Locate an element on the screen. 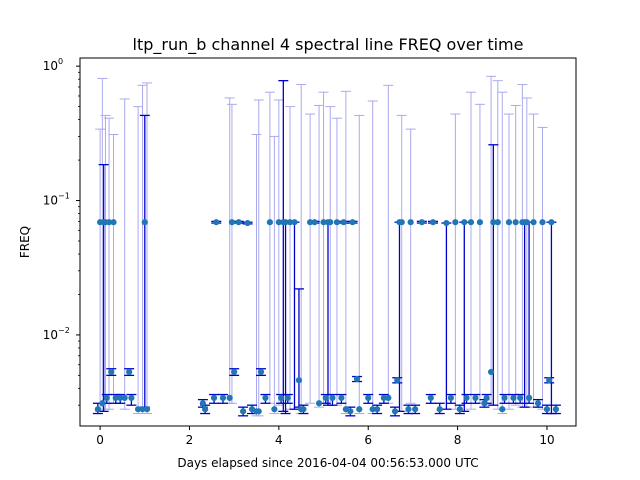 The width and height of the screenshot is (640, 480). y-tick-exponent: −2 is located at coordinates (64, 330).